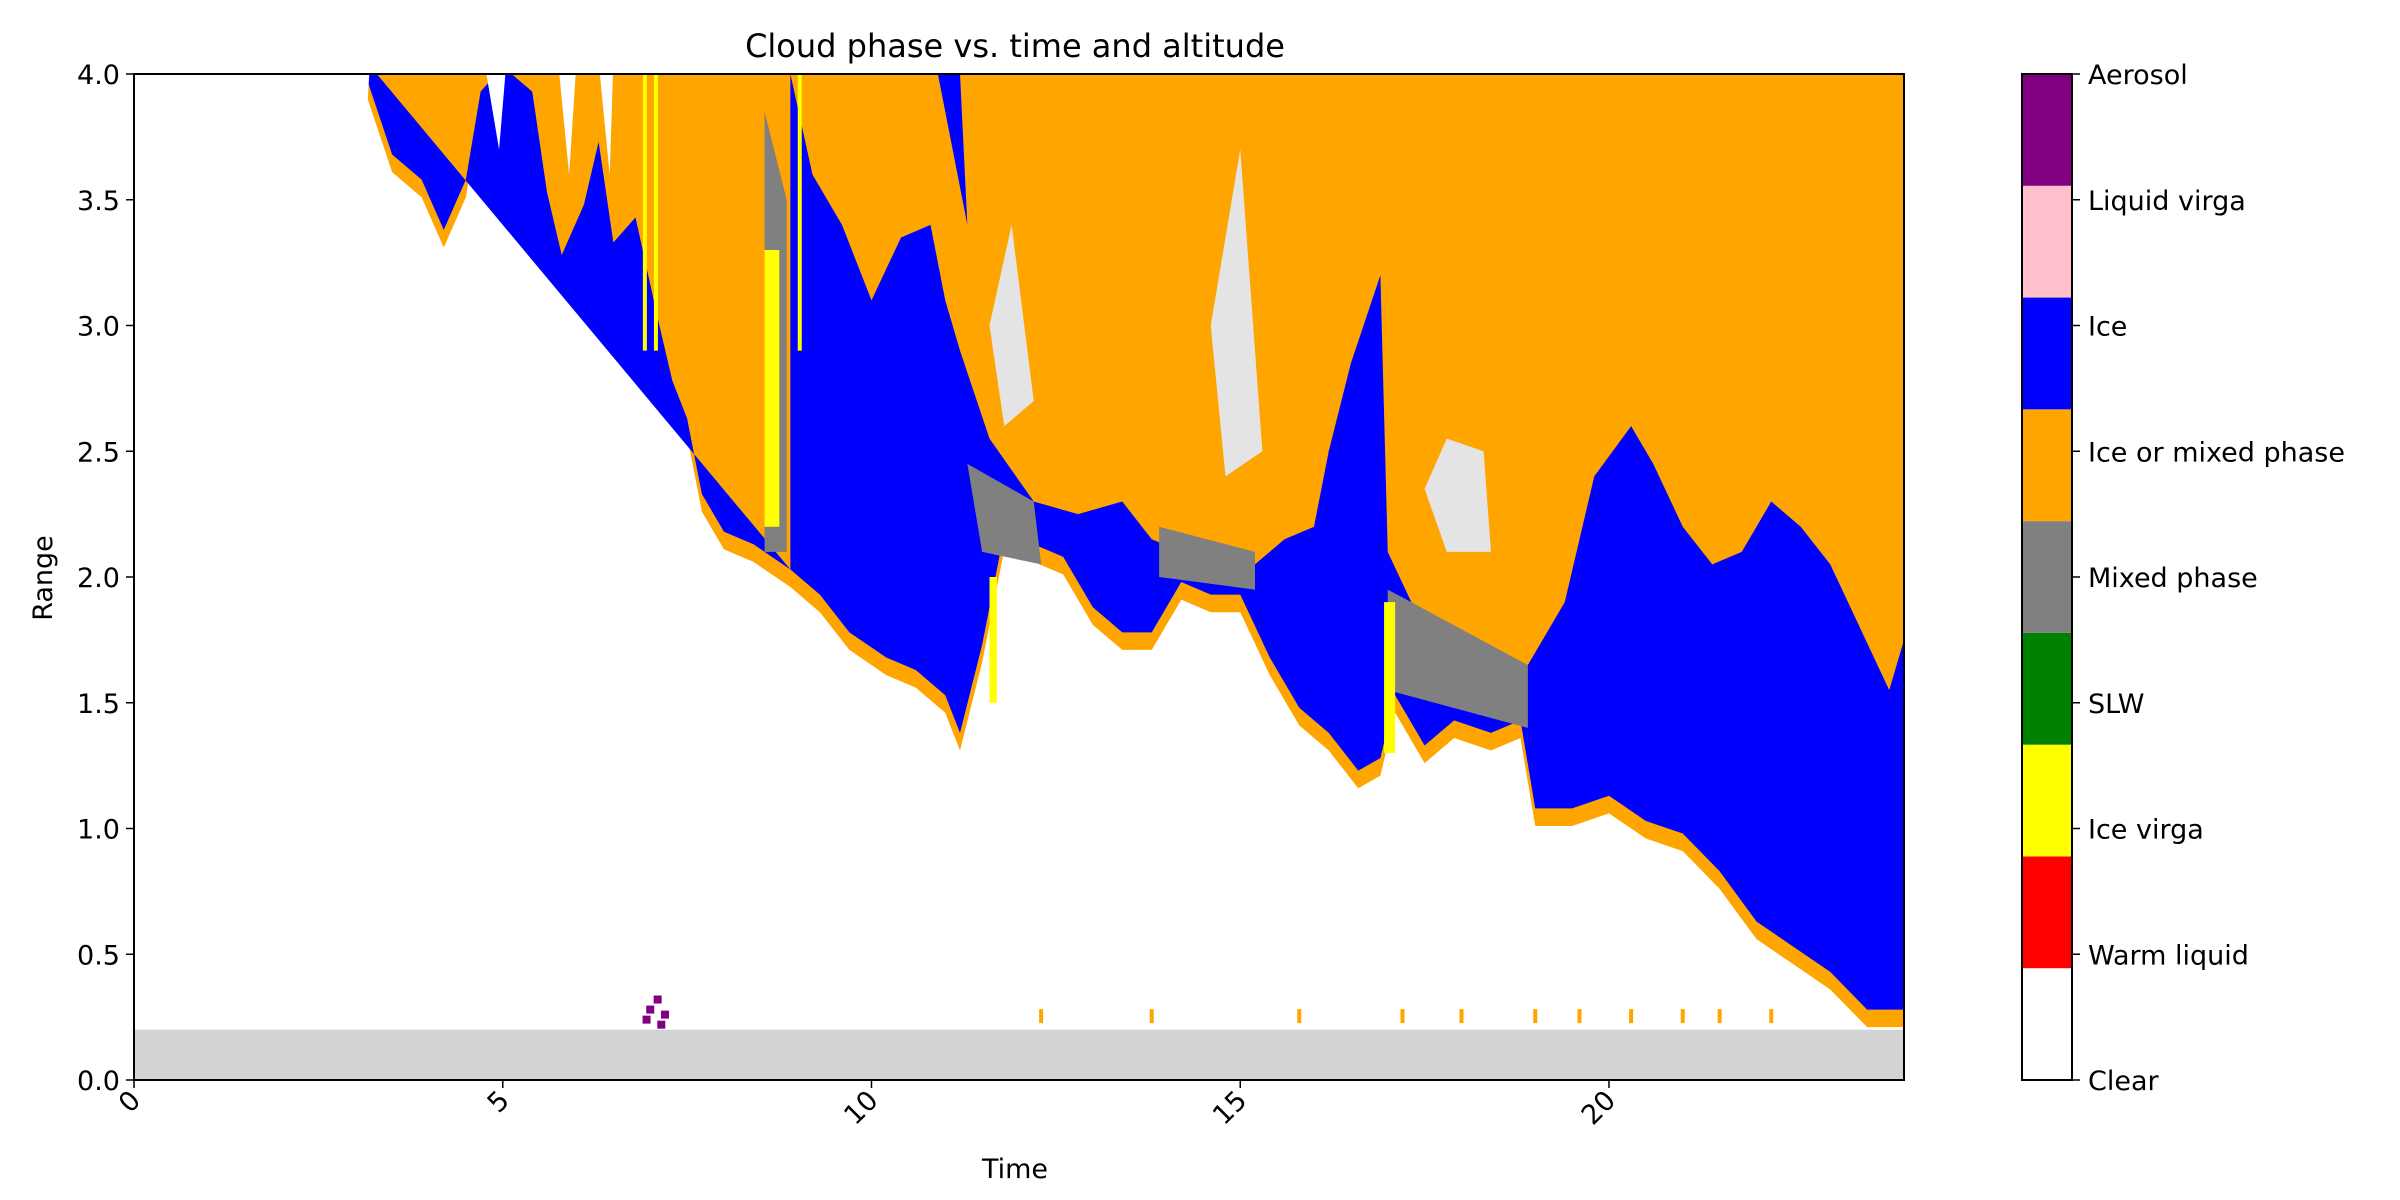  I want to click on colorbar-label: SLW, so click(2116, 704).